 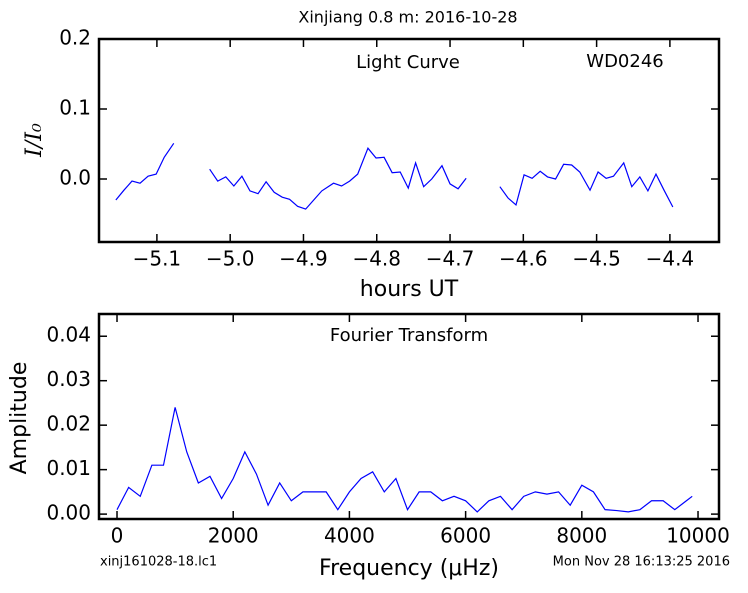 What do you see at coordinates (158, 562) in the screenshot?
I see `footer-left: xinj161028-18.lc1` at bounding box center [158, 562].